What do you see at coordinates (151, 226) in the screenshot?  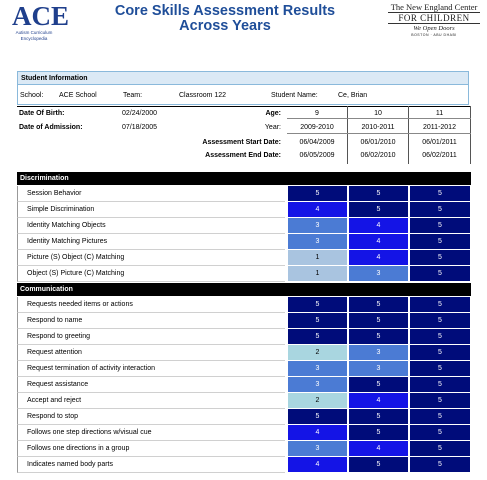 I see `skill-row-label: Identity Matching Objects` at bounding box center [151, 226].